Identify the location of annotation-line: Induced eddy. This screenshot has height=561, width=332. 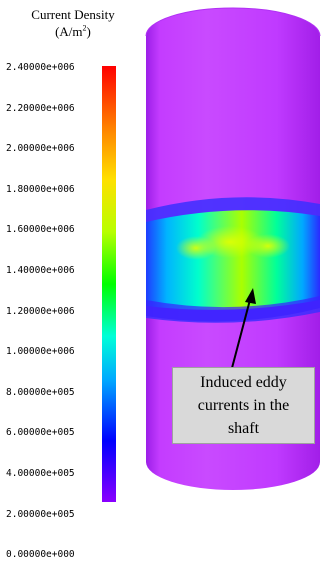
(243, 382).